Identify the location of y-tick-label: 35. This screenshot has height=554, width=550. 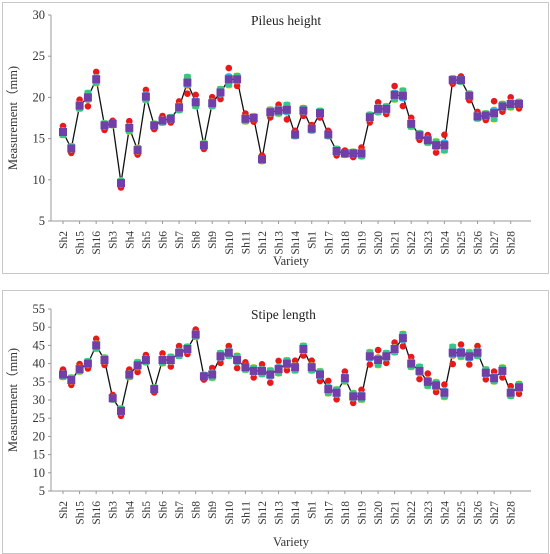
(39, 382).